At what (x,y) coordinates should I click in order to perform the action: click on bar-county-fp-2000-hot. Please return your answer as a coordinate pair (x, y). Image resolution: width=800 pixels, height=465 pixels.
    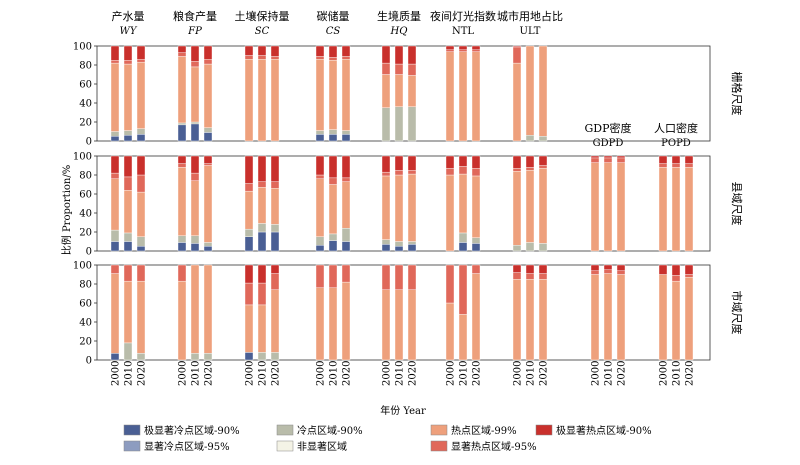
    Looking at the image, I should click on (182, 201).